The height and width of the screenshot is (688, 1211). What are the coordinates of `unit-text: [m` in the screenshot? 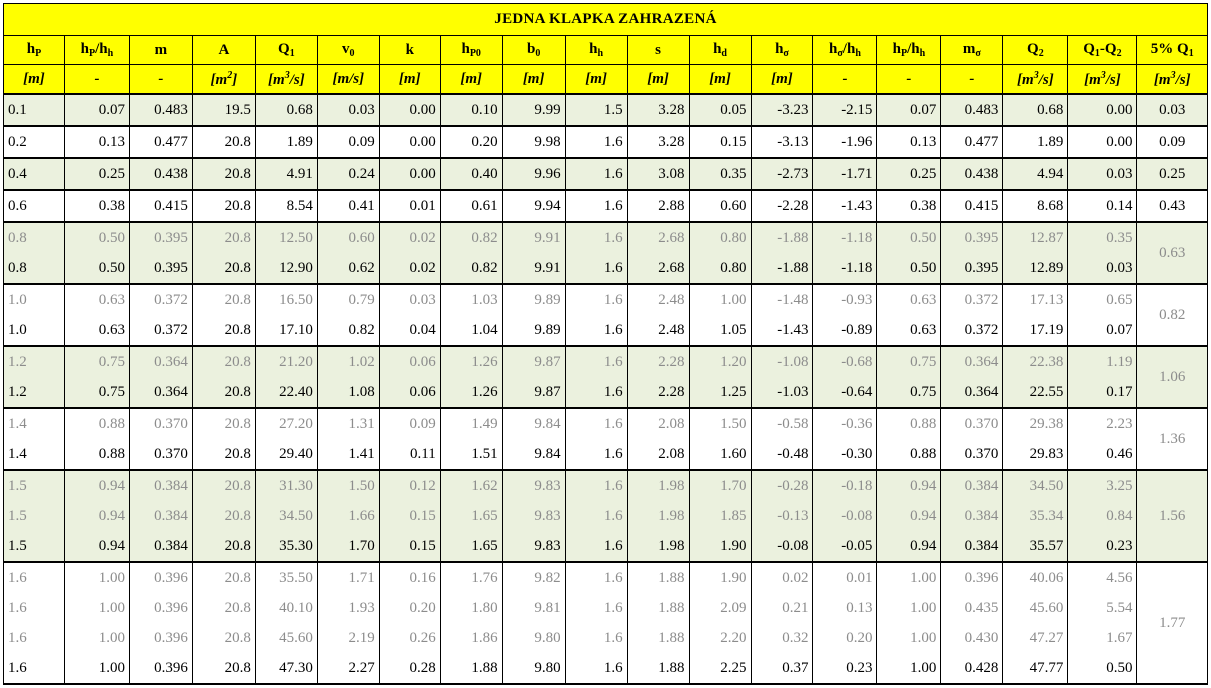 It's located at (219, 79).